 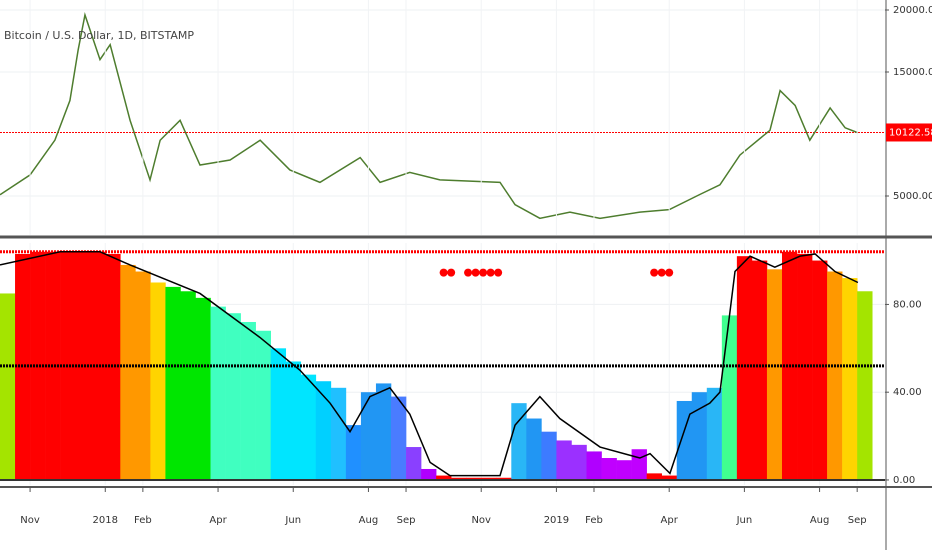 What do you see at coordinates (904, 480) in the screenshot?
I see `y-tick-label: 0.00` at bounding box center [904, 480].